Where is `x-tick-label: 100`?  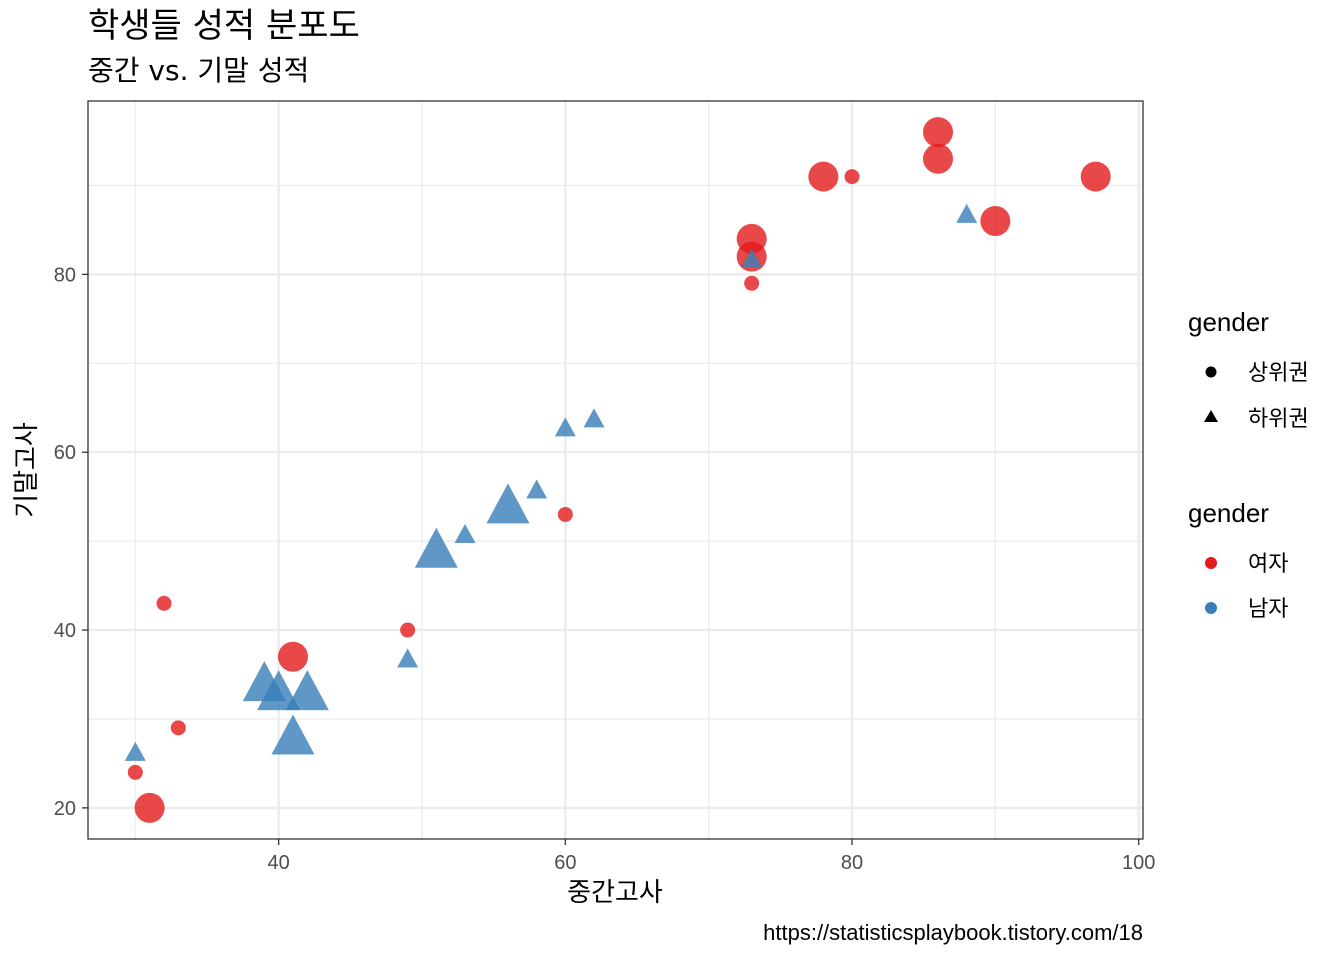 x-tick-label: 100 is located at coordinates (1138, 863).